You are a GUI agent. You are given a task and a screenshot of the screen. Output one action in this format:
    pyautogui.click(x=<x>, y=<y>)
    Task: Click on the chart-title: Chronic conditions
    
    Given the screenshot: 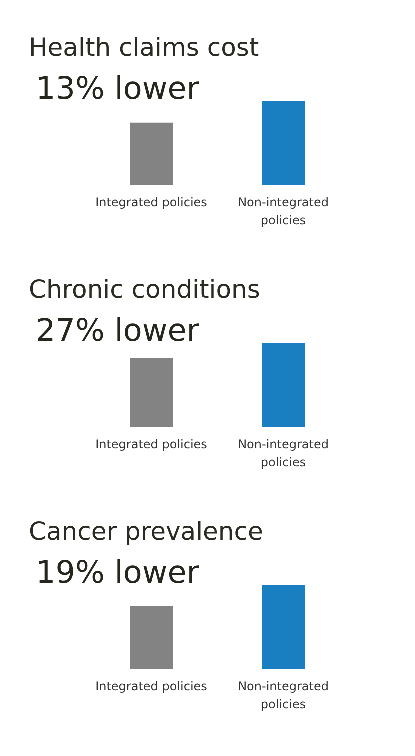 What is the action you would take?
    pyautogui.click(x=144, y=289)
    